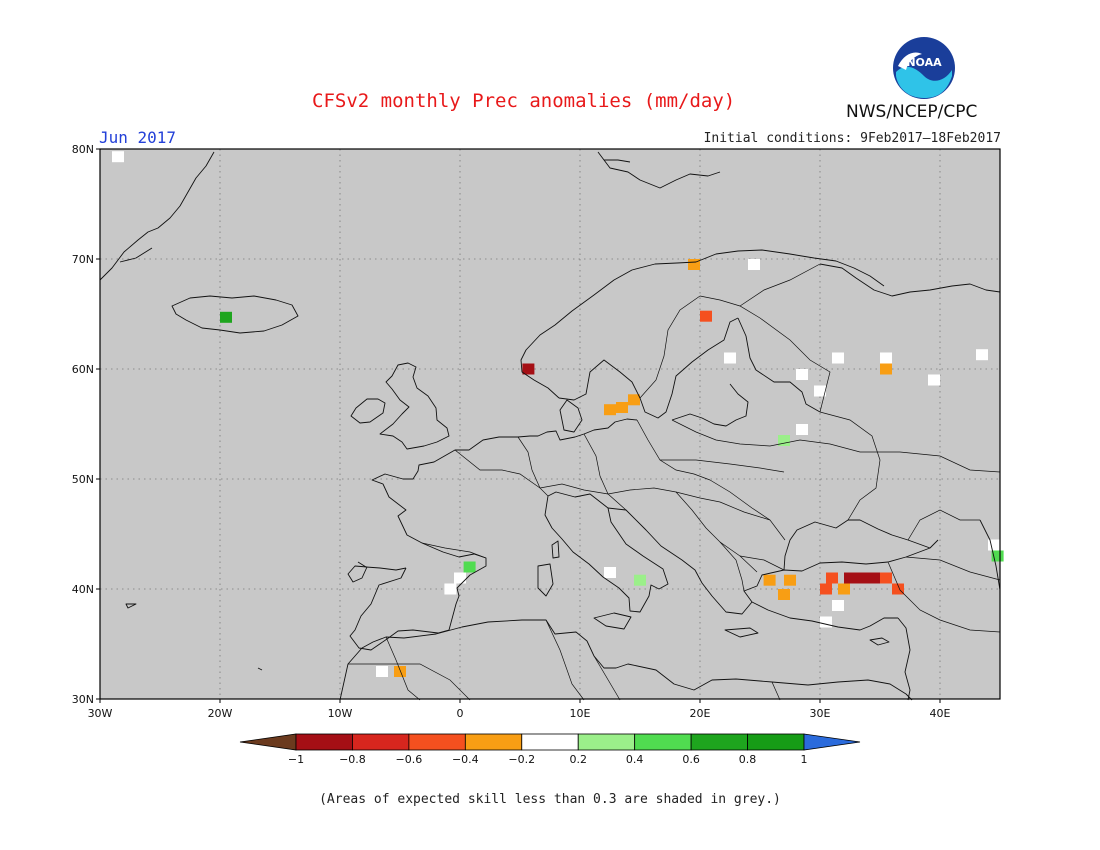 The height and width of the screenshot is (850, 1100). Describe the element at coordinates (460, 713) in the screenshot. I see `lon-tick-label: 0` at that location.